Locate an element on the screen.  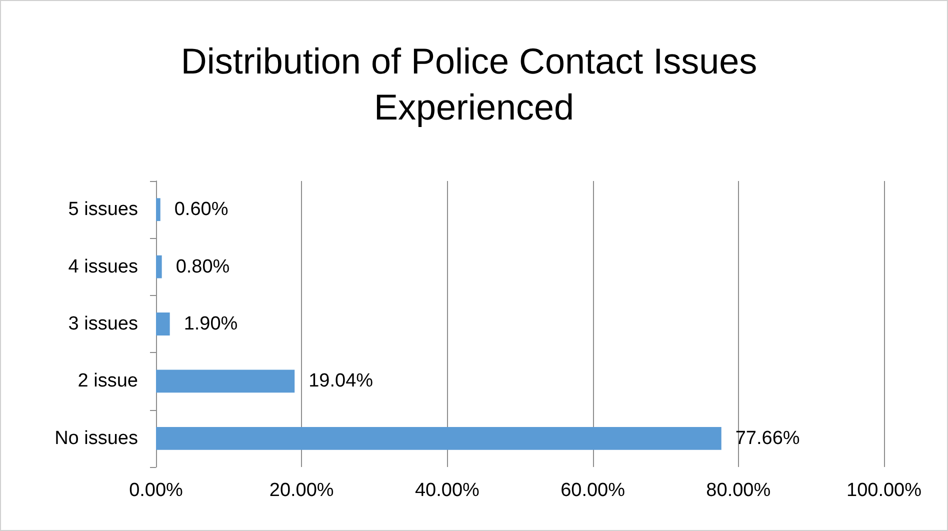
x-tick-label: 100.00% is located at coordinates (884, 490).